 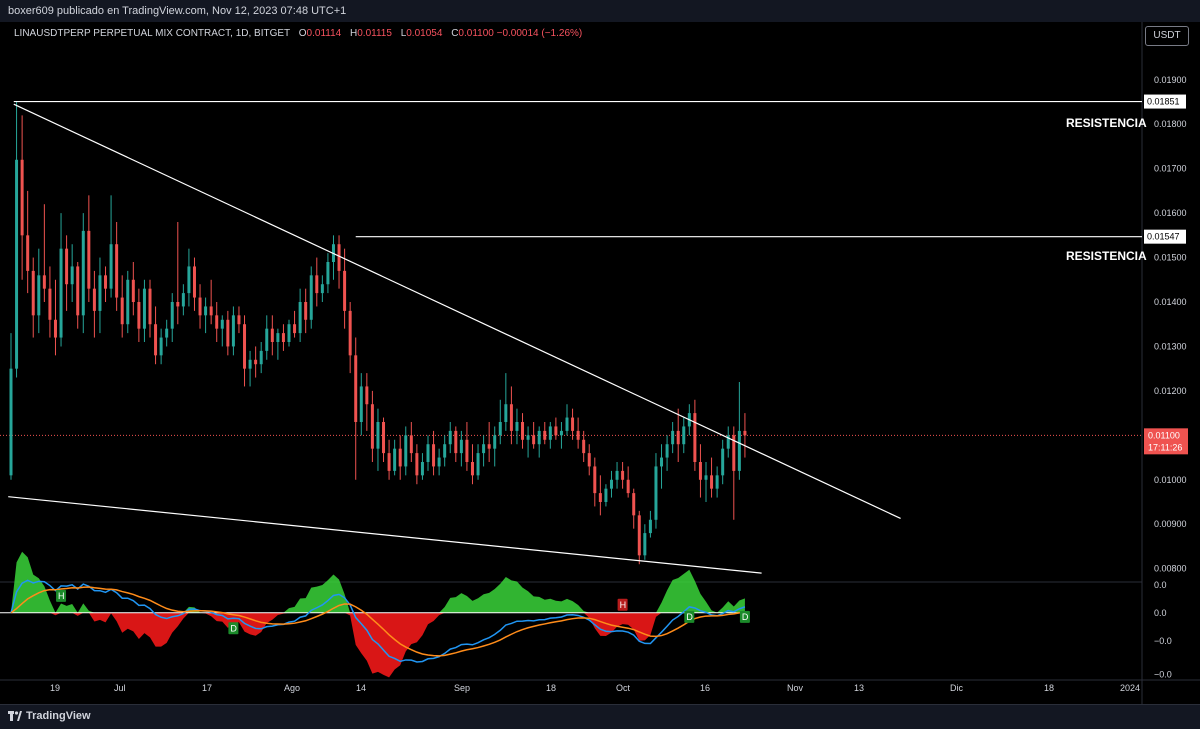 What do you see at coordinates (1170, 169) in the screenshot?
I see `price-tick-label: 0.01700` at bounding box center [1170, 169].